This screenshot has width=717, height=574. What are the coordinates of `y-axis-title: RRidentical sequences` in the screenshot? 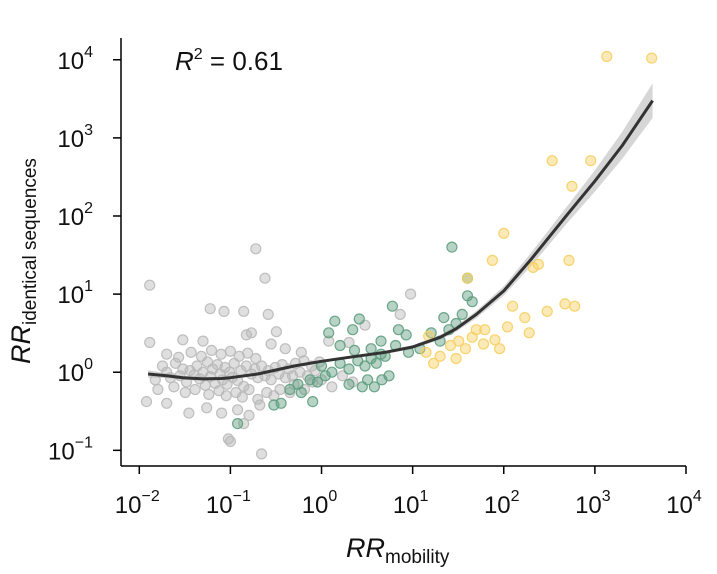 It's located at (23, 261).